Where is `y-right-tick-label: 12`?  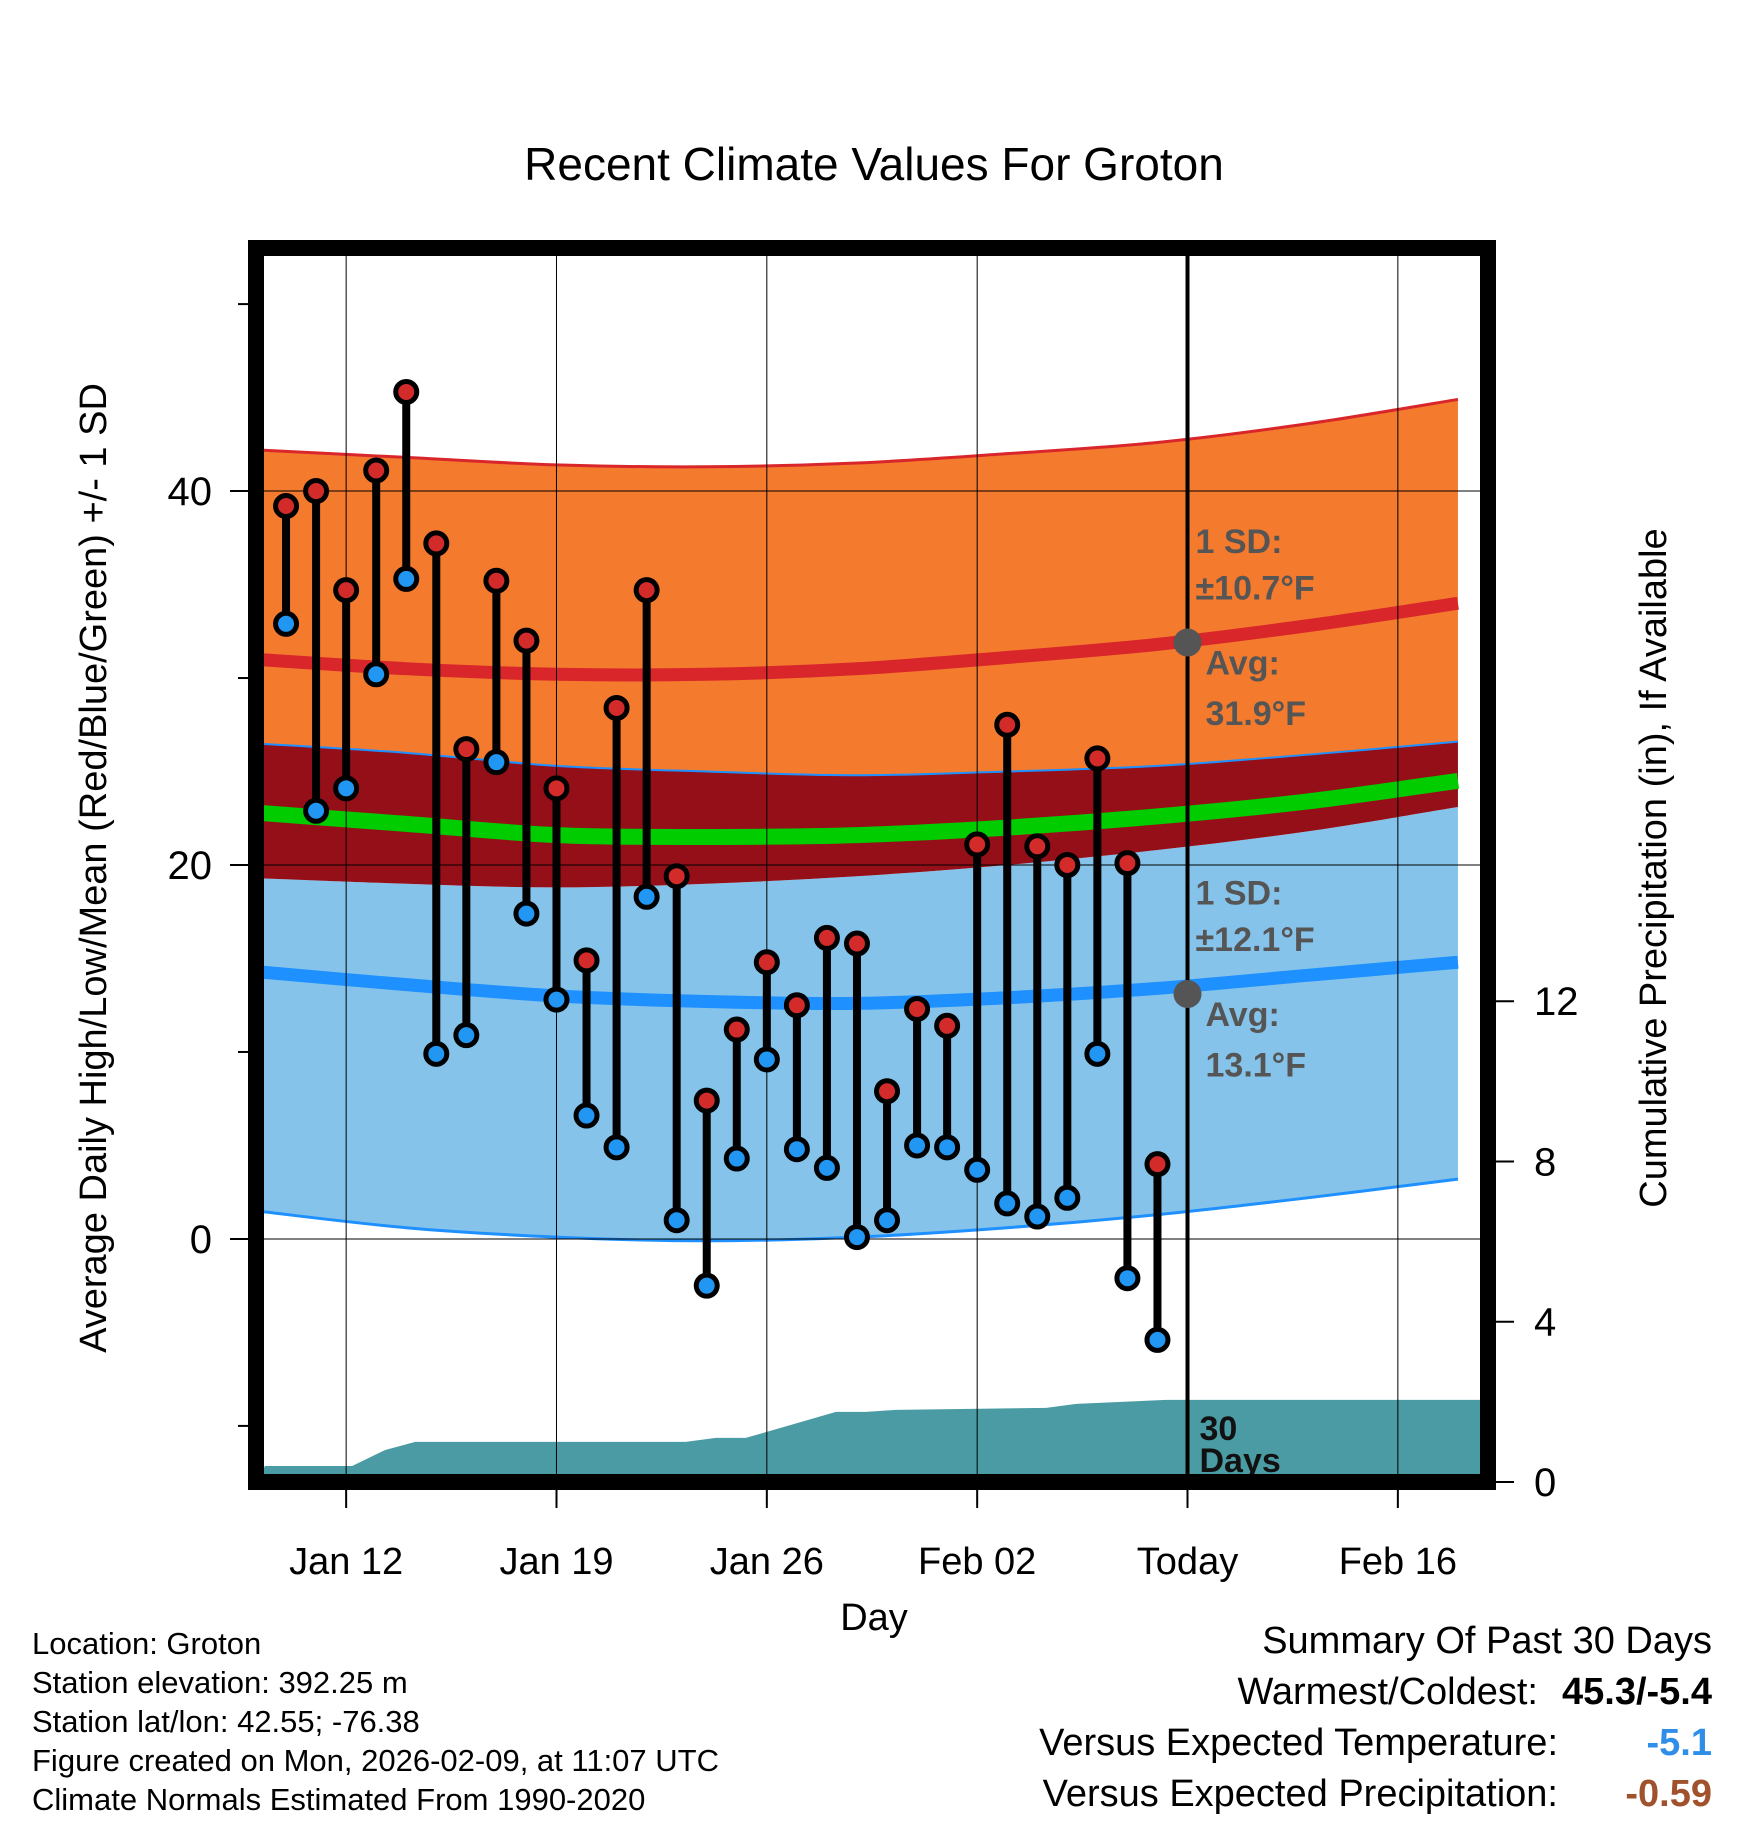 y-right-tick-label: 12 is located at coordinates (1556, 1002).